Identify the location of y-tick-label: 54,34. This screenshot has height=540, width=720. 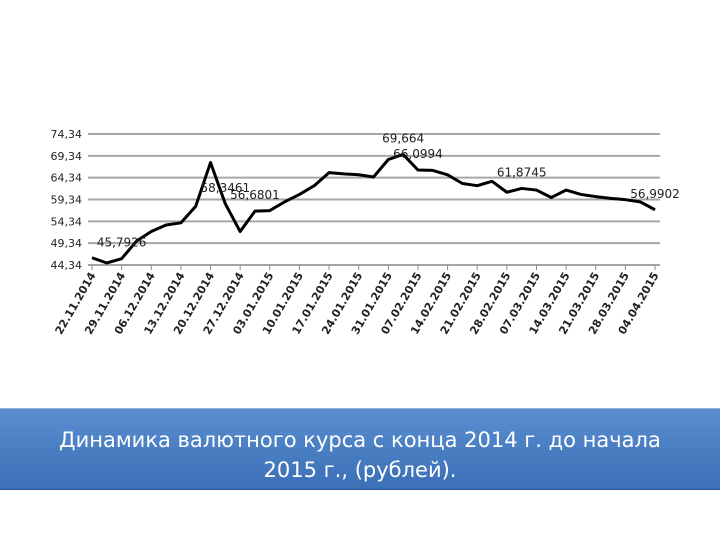
(67, 221).